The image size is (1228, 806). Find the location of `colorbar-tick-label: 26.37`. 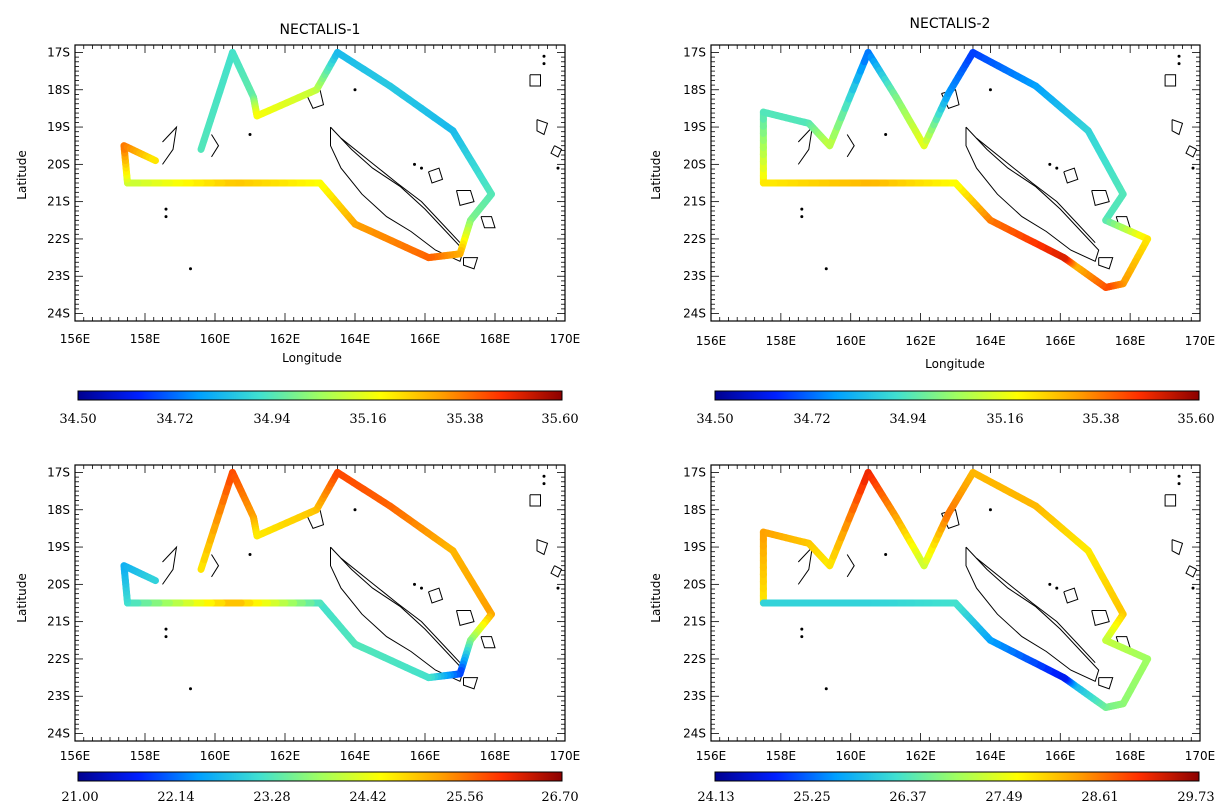

colorbar-tick-label: 26.37 is located at coordinates (907, 797).